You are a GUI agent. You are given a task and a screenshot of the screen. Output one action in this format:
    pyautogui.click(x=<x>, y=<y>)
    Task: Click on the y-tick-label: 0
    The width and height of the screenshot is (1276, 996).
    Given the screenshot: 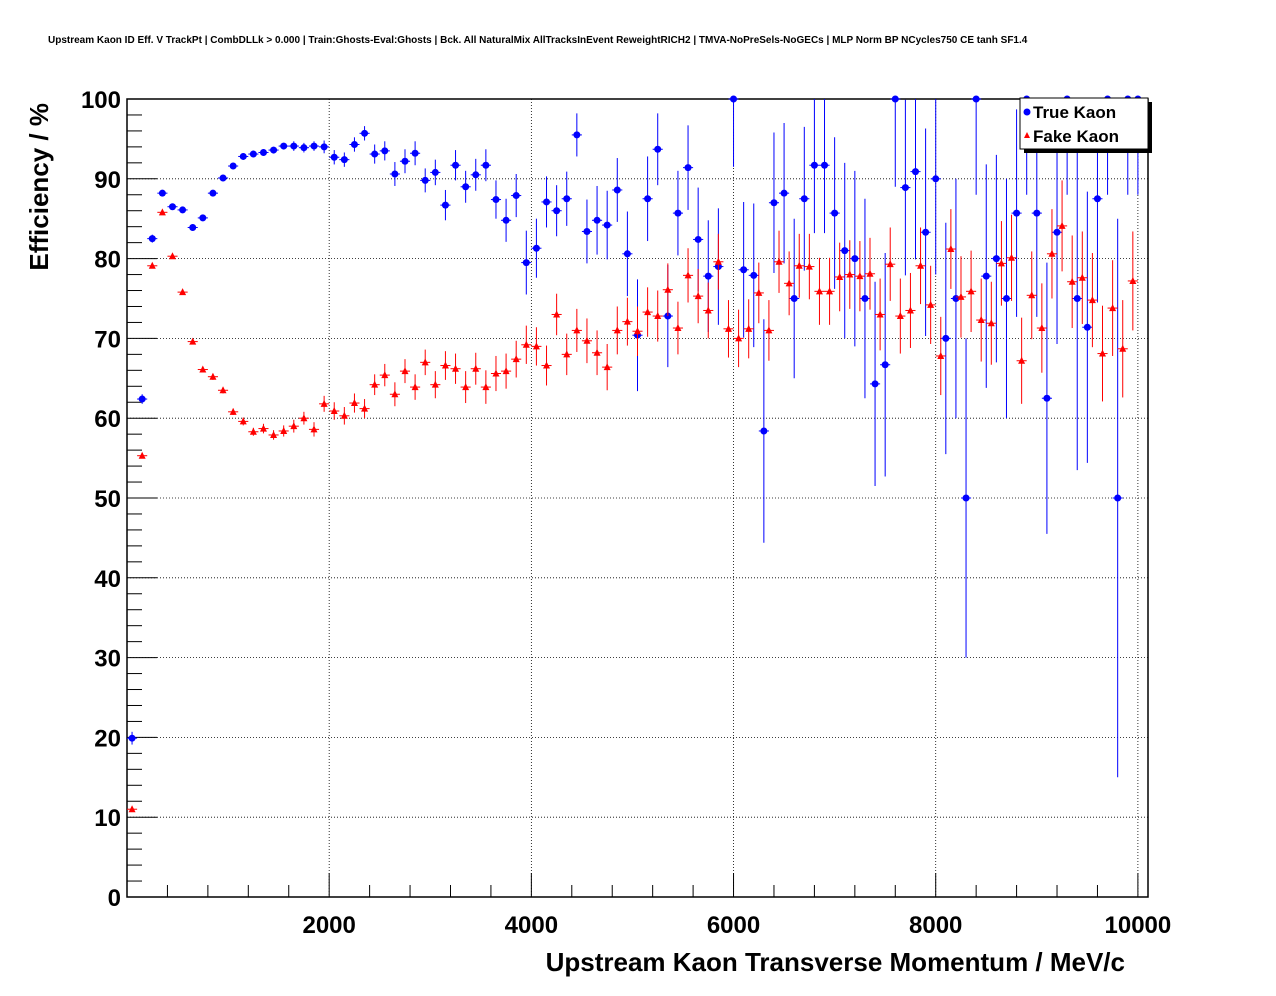 What is the action you would take?
    pyautogui.click(x=114, y=898)
    